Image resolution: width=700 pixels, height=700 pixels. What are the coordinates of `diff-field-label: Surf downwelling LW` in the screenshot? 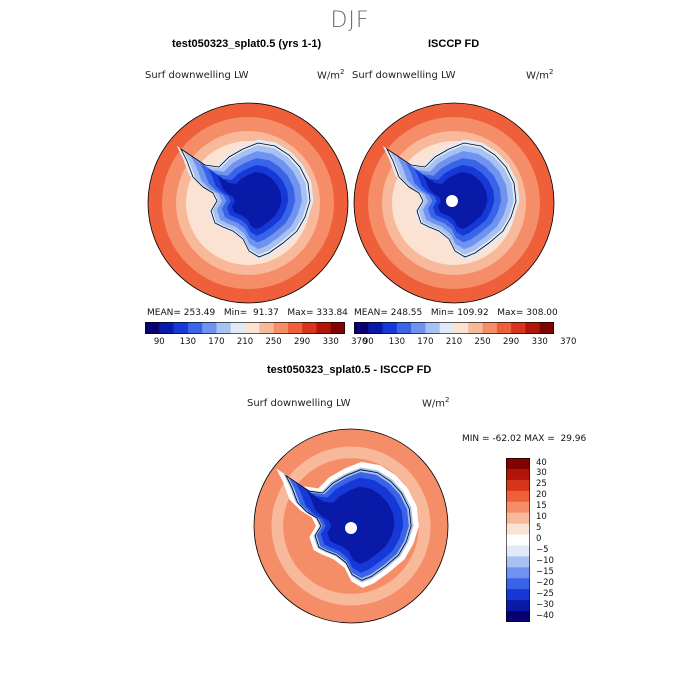 It's located at (299, 403).